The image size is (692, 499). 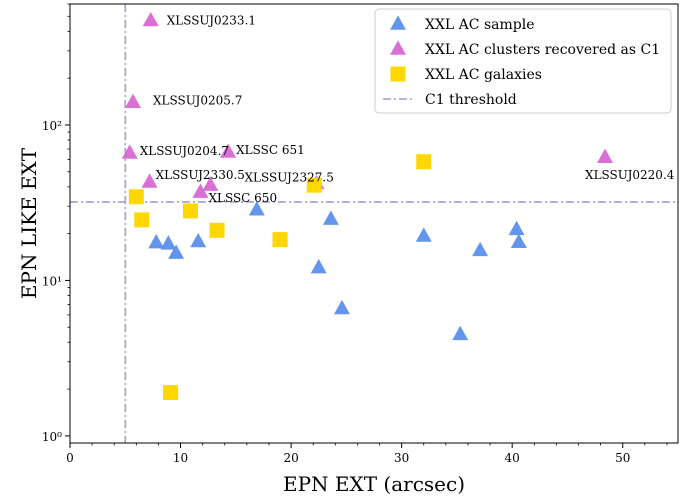 What do you see at coordinates (52, 281) in the screenshot?
I see `y-tick-label: 10¹` at bounding box center [52, 281].